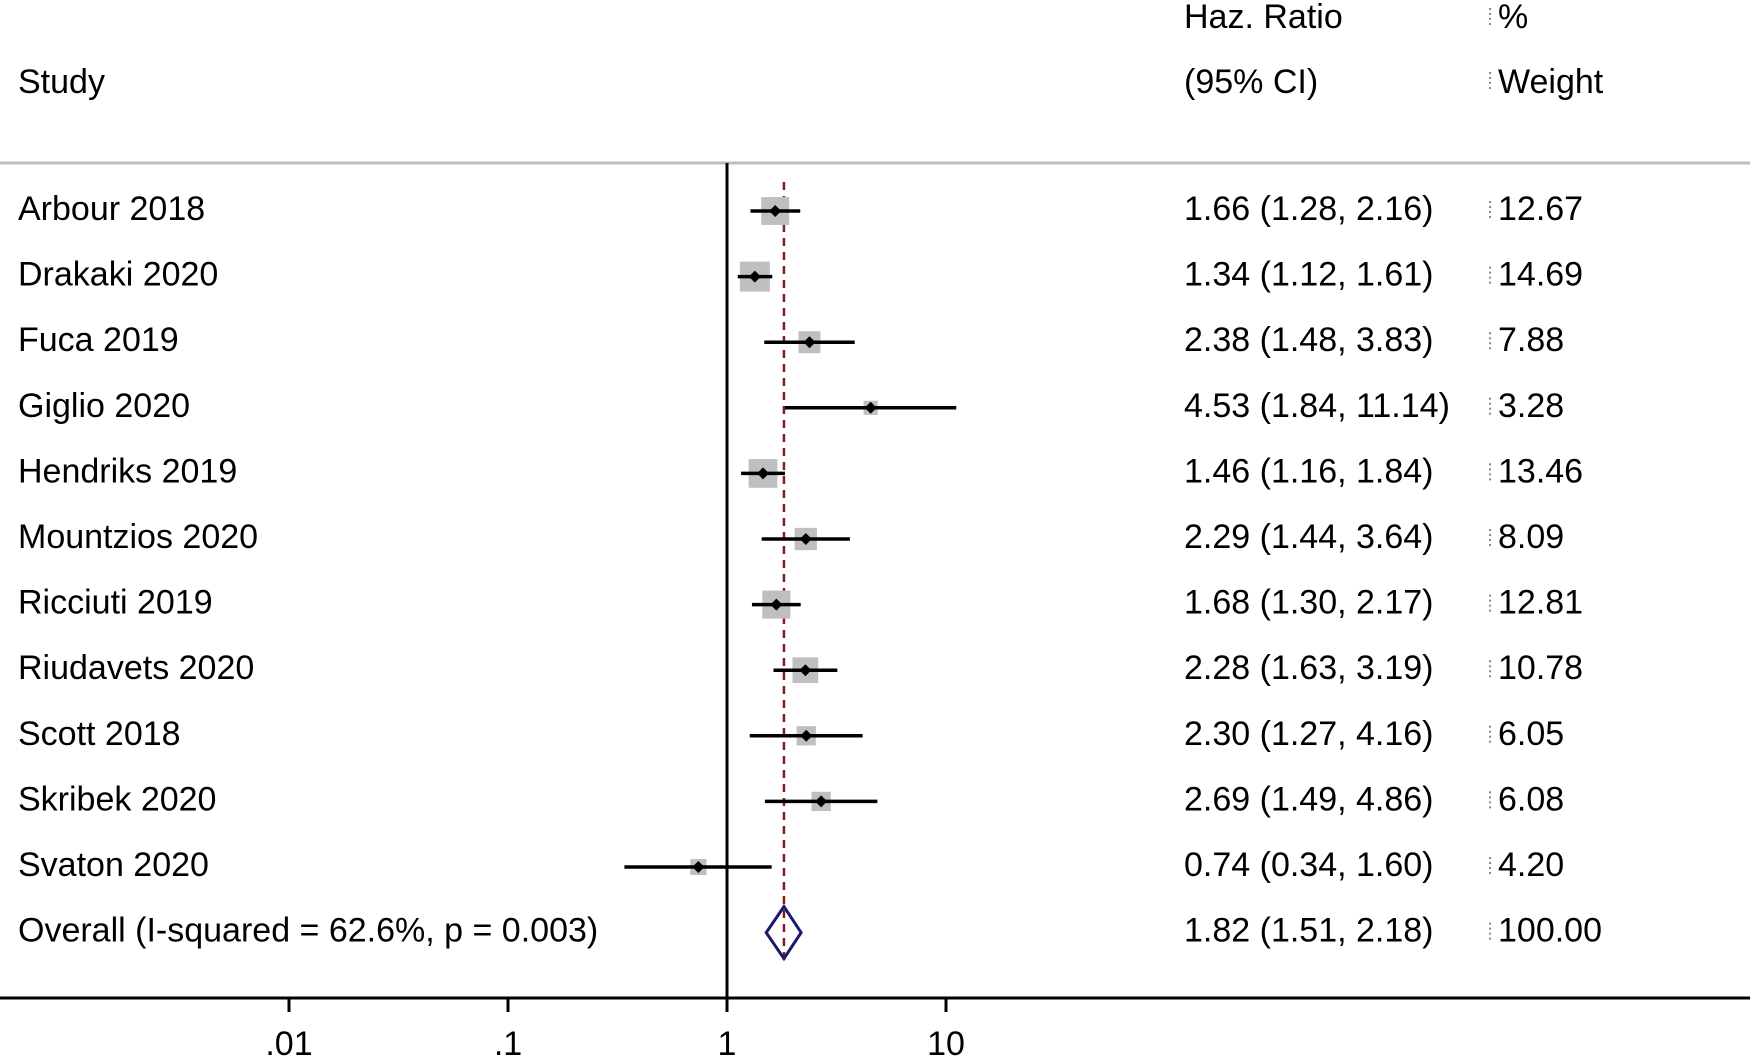  Describe the element at coordinates (1540, 668) in the screenshot. I see `weight-text: 10.78` at that location.